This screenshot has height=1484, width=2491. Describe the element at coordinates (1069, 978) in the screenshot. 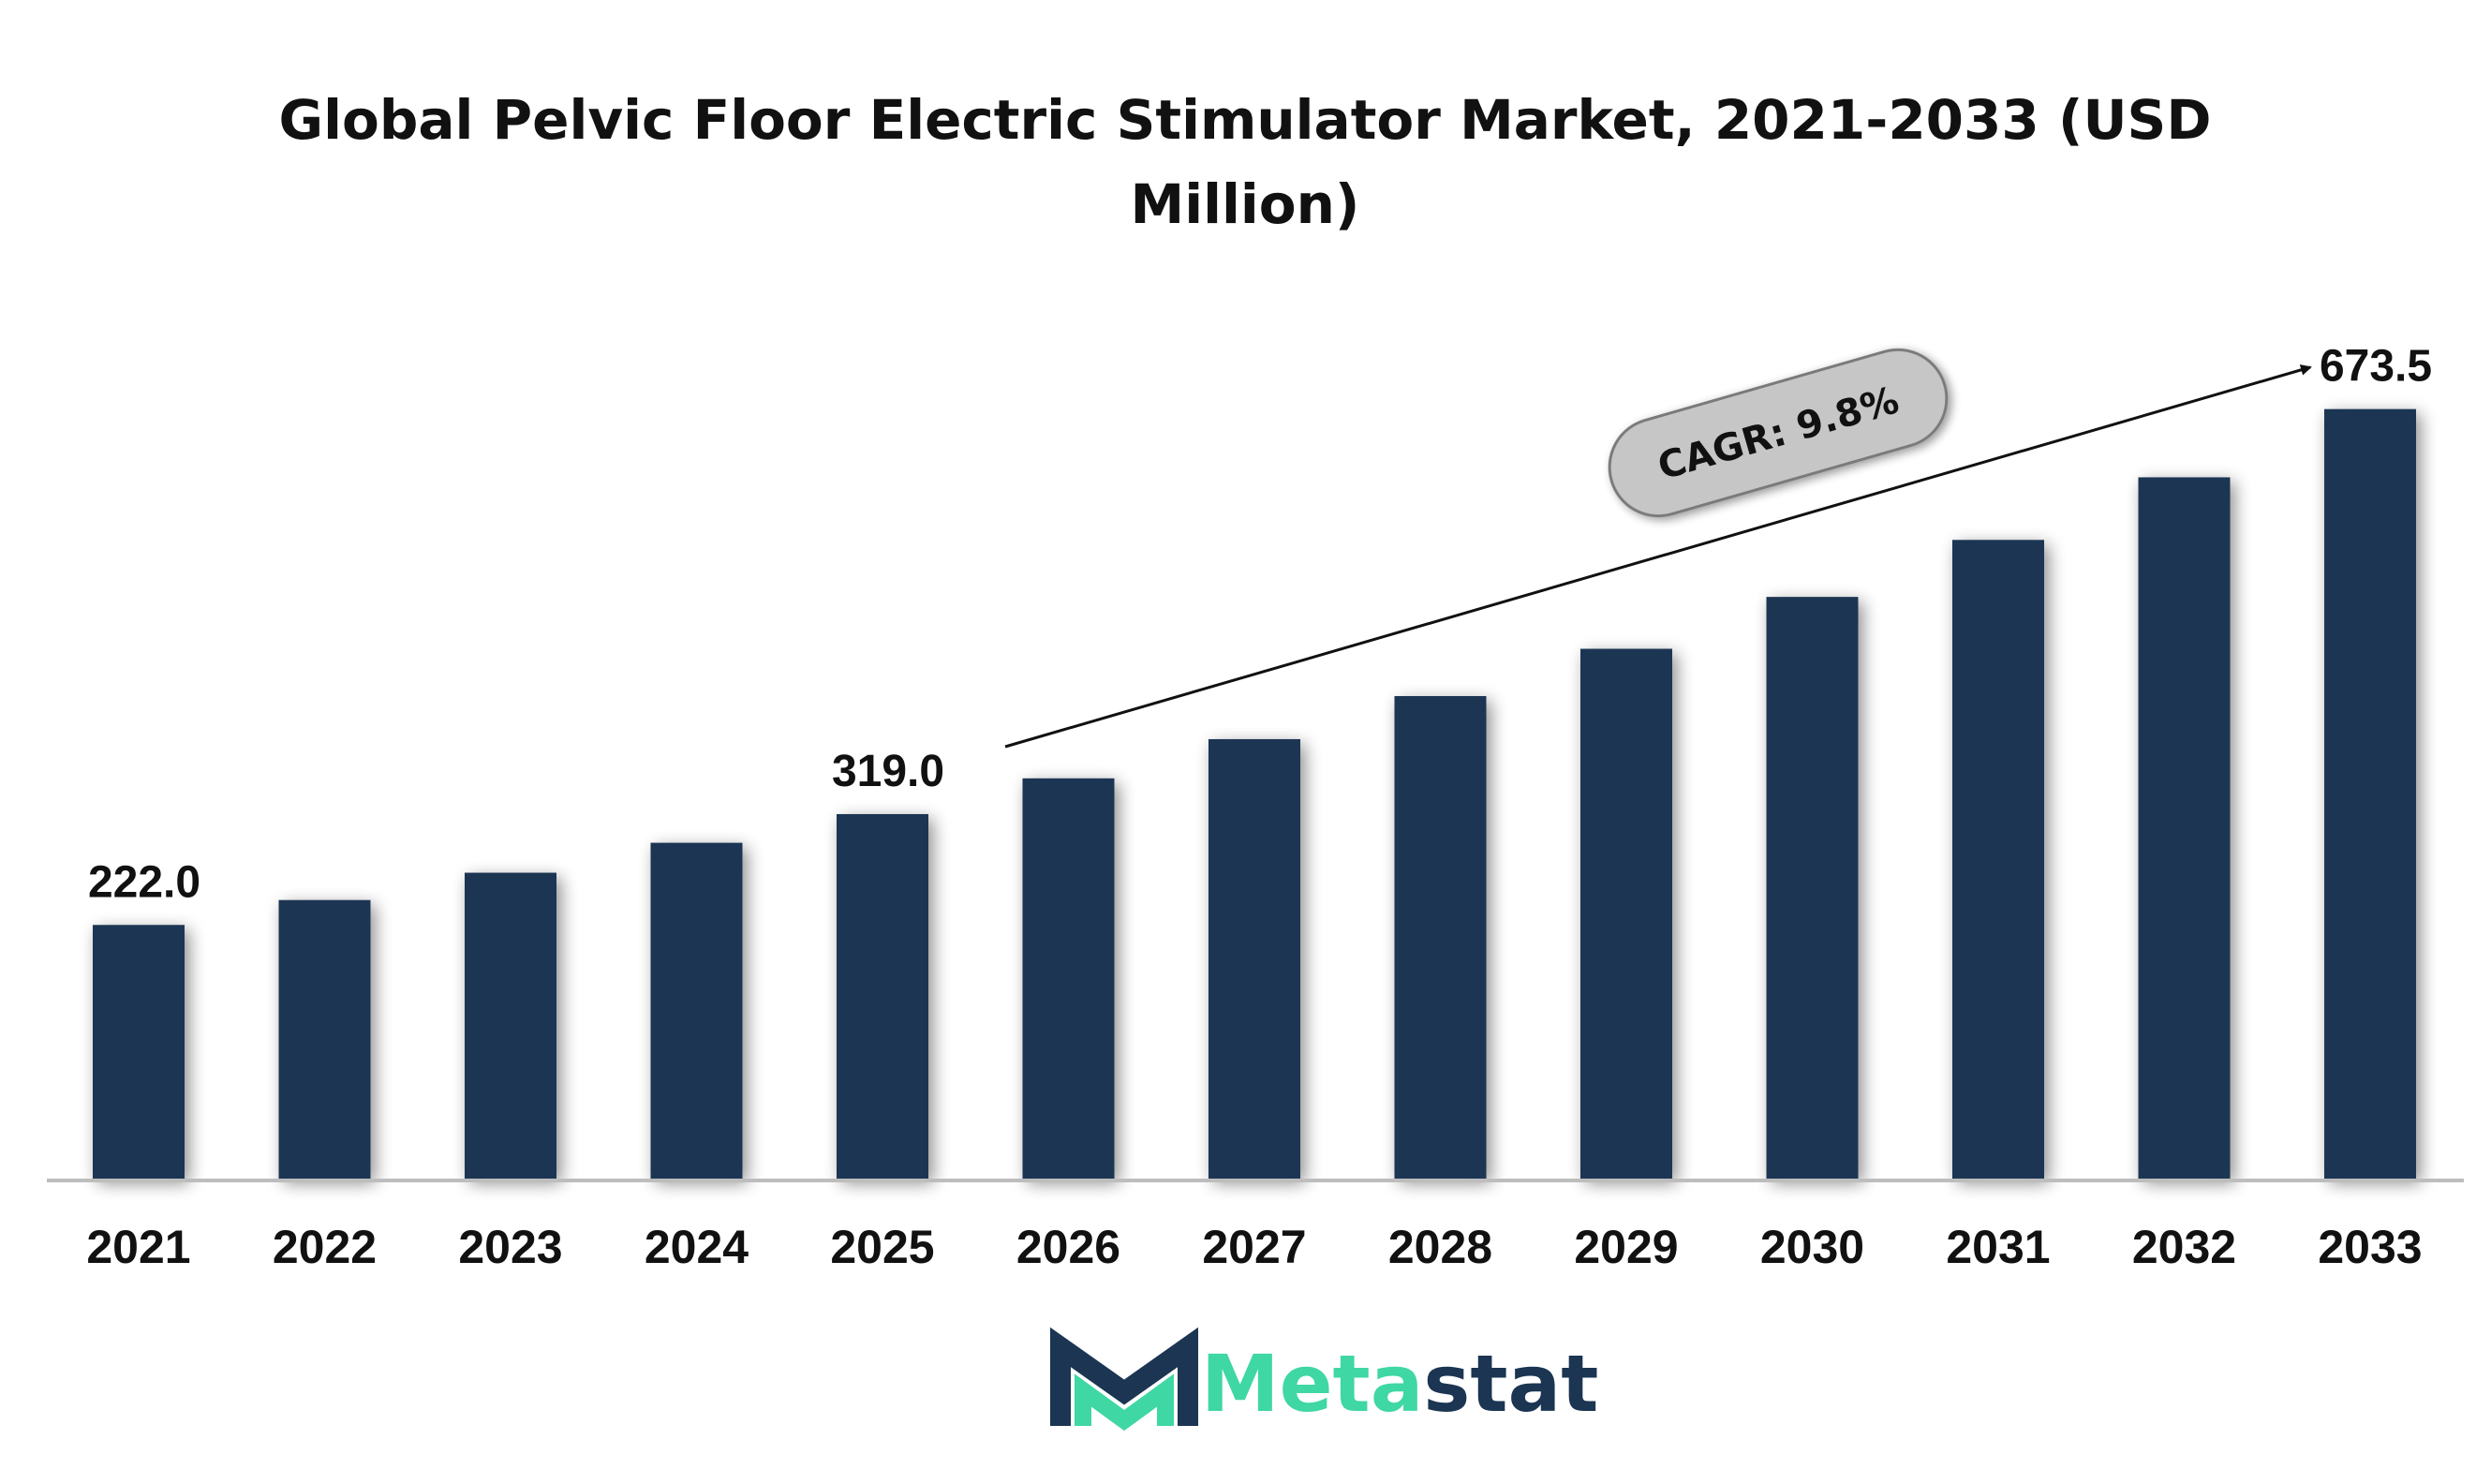

I see `bar-2026` at that location.